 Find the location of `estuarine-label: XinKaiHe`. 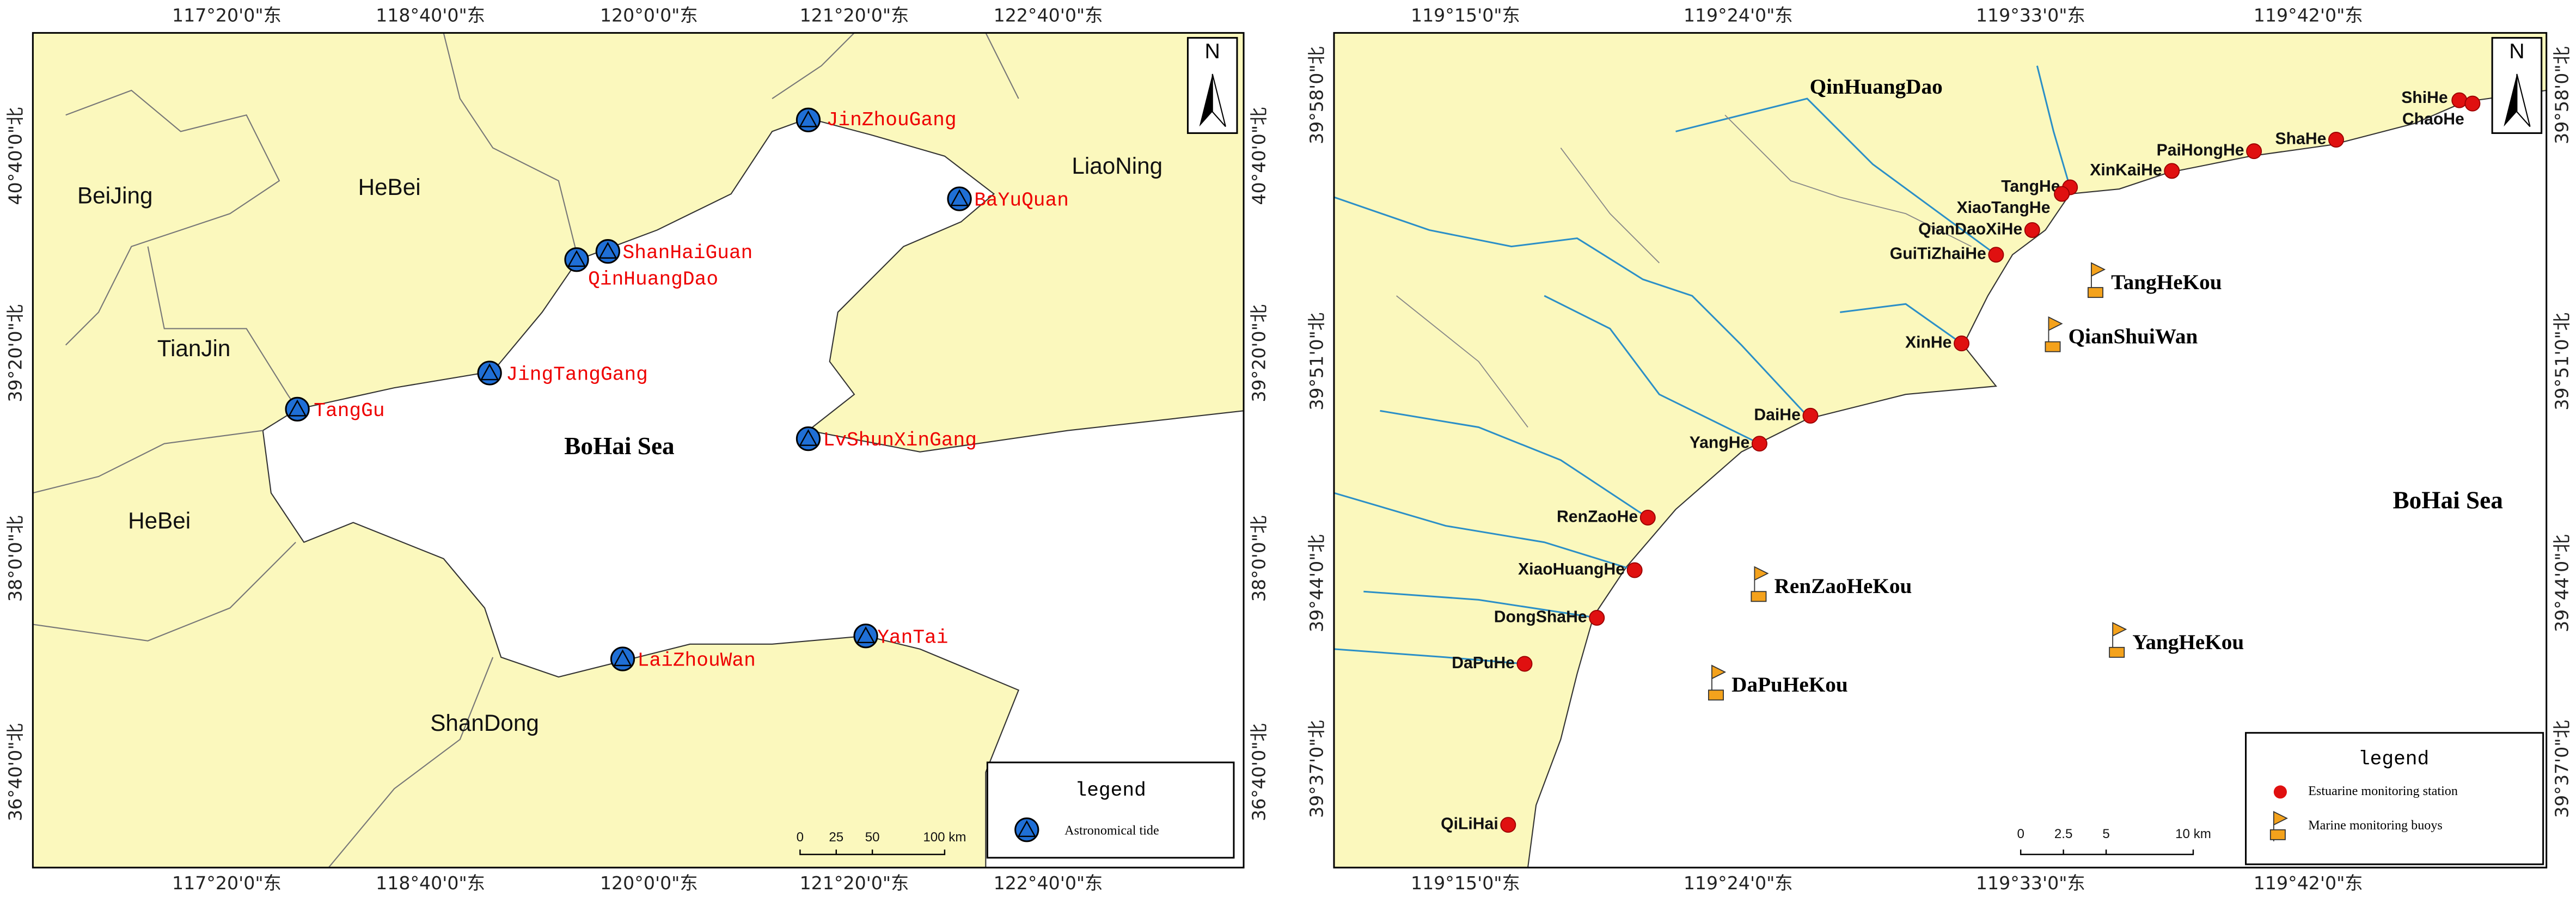

estuarine-label: XinKaiHe is located at coordinates (2126, 170).